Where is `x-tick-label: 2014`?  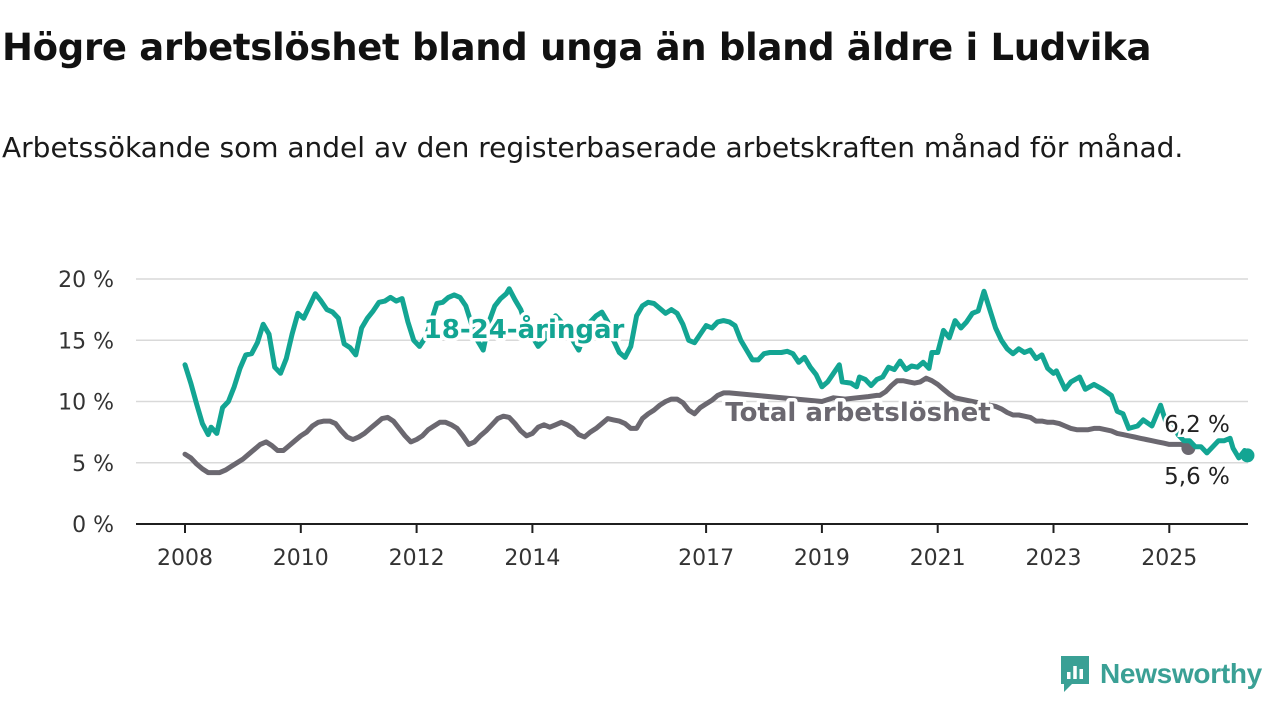 x-tick-label: 2014 is located at coordinates (532, 558).